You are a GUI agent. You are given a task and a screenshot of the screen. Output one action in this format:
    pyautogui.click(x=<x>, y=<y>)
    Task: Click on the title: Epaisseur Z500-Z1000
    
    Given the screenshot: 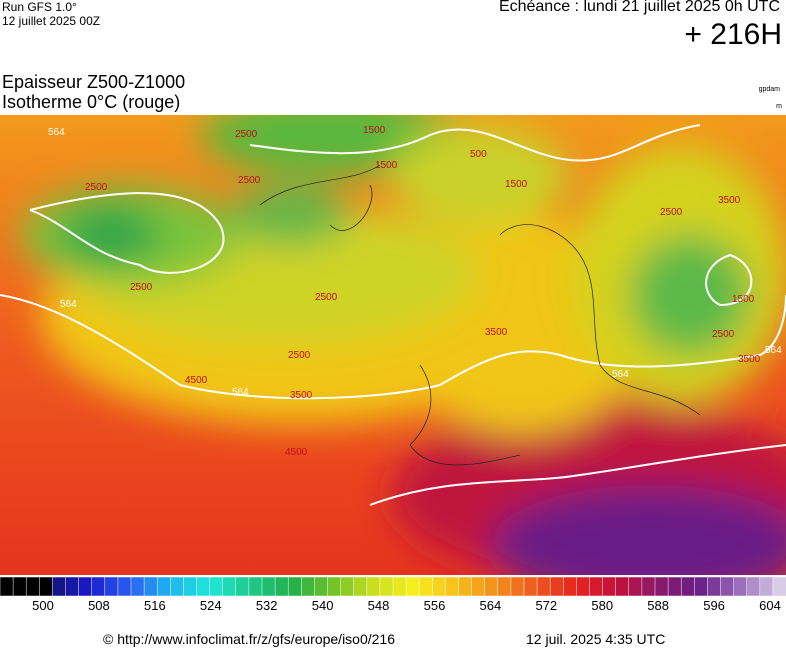 What is the action you would take?
    pyautogui.click(x=94, y=82)
    